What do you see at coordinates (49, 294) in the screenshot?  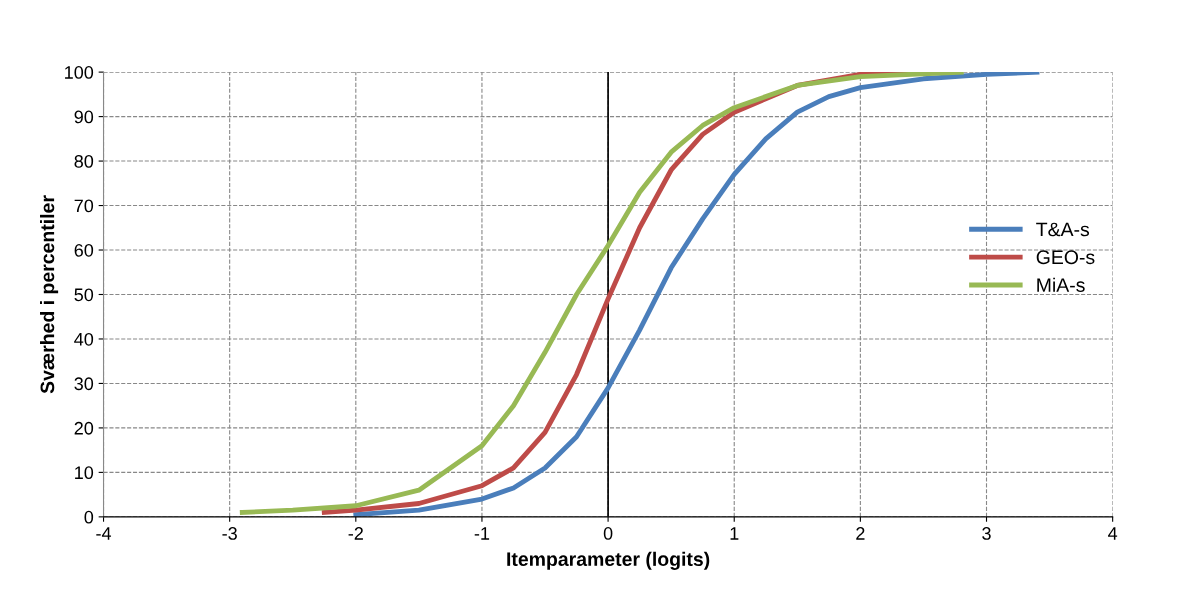 I see `y-axis-title: Sværhed i percentiler` at bounding box center [49, 294].